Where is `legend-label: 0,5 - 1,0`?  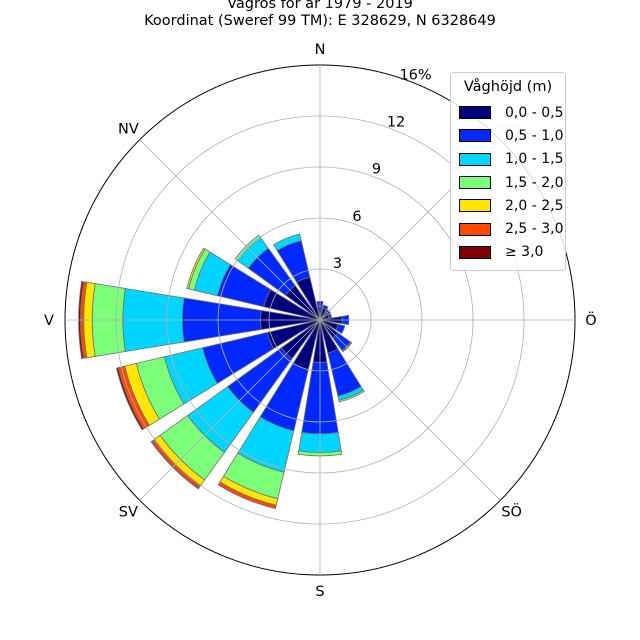
legend-label: 0,5 - 1,0 is located at coordinates (534, 135).